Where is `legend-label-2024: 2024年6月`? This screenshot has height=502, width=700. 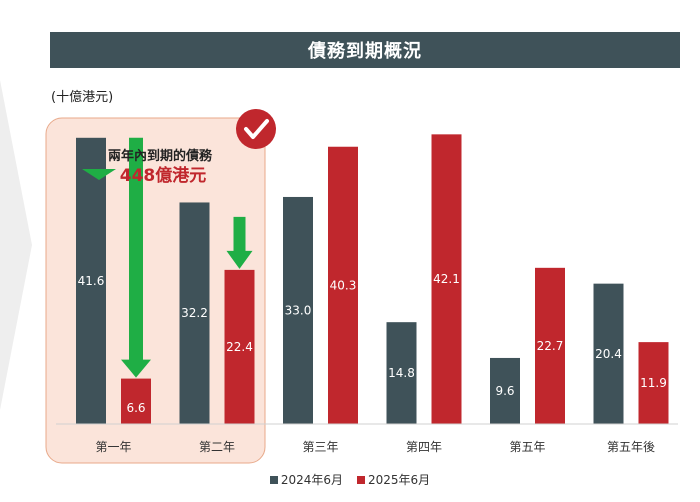
legend-label-2024: 2024年6月 is located at coordinates (311, 480).